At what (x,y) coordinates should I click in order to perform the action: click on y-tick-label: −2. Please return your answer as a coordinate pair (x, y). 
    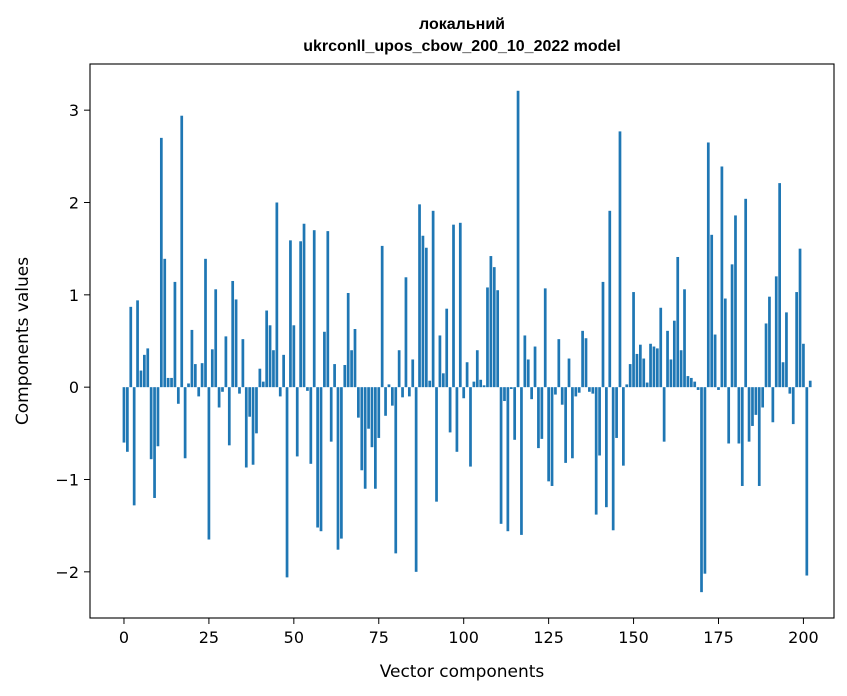
    Looking at the image, I should click on (67, 572).